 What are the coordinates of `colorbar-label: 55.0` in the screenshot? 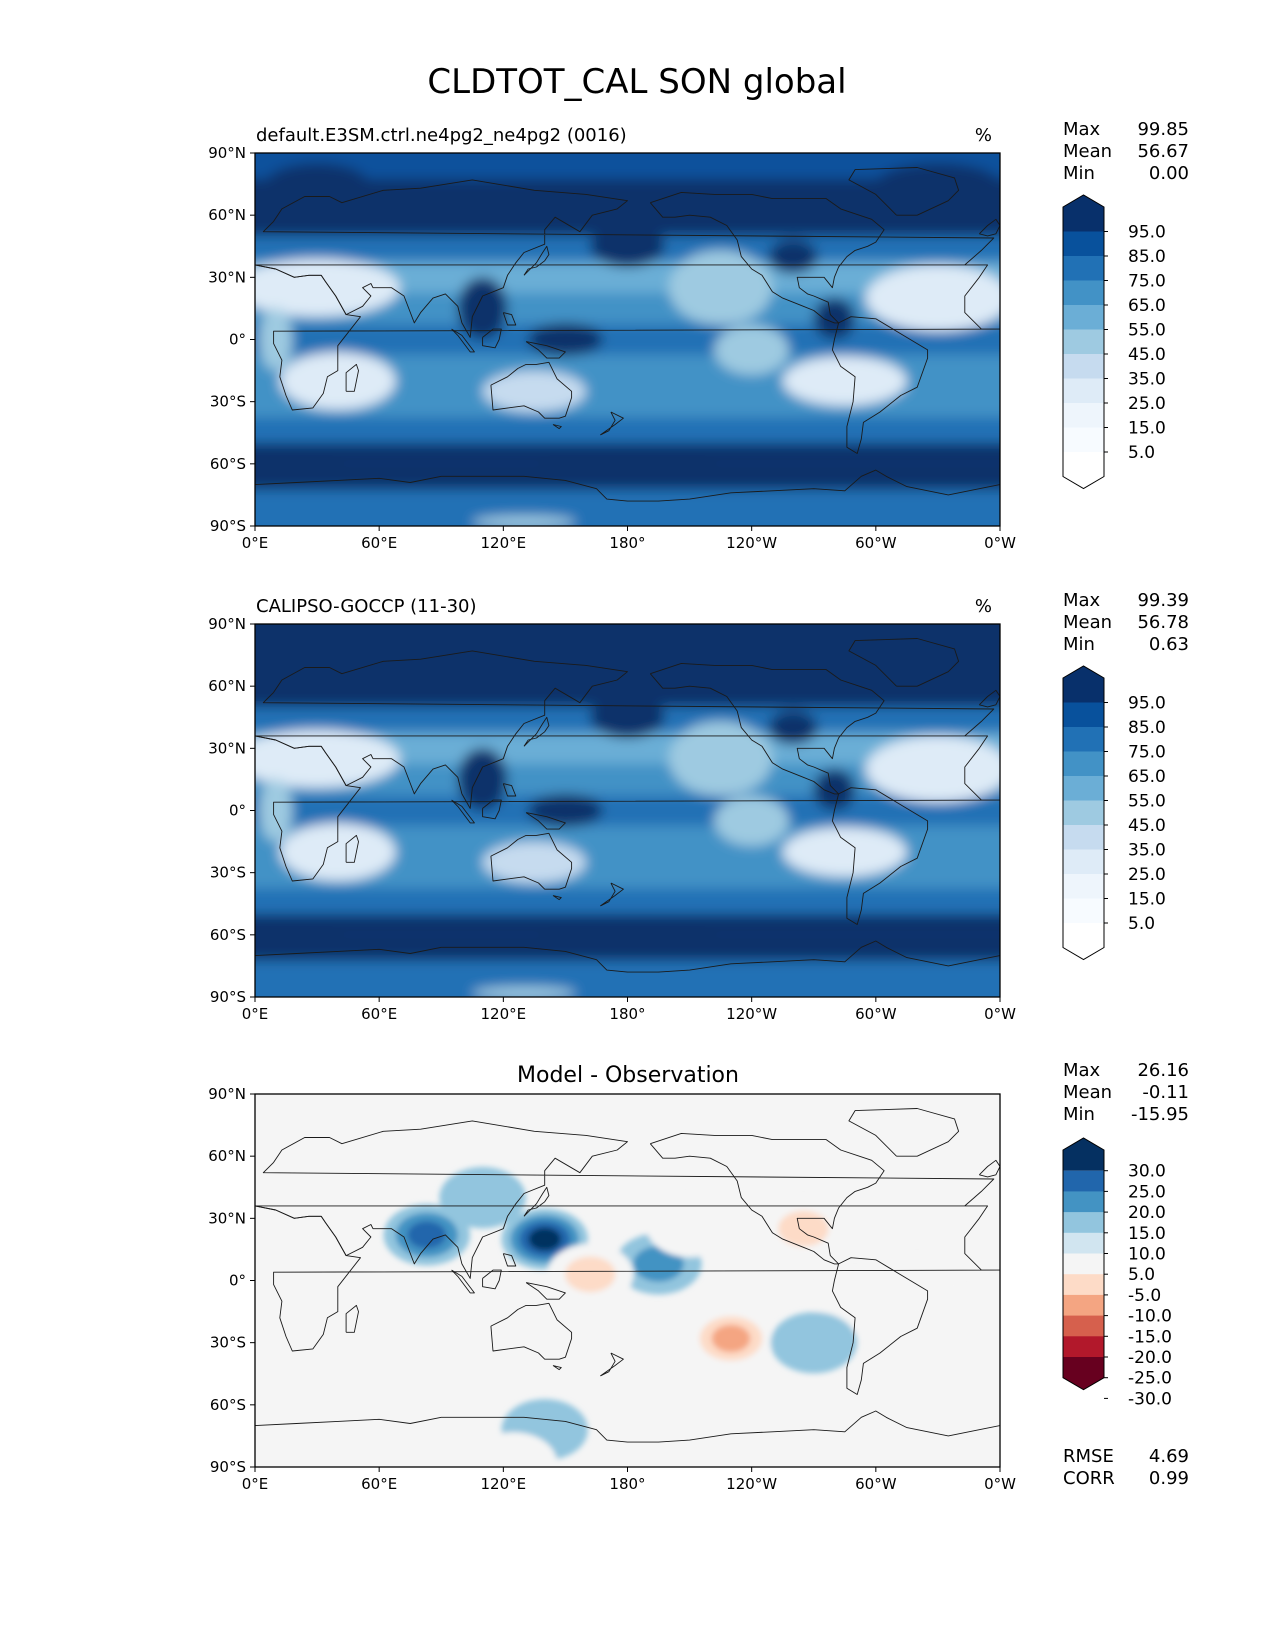 It's located at (1147, 331).